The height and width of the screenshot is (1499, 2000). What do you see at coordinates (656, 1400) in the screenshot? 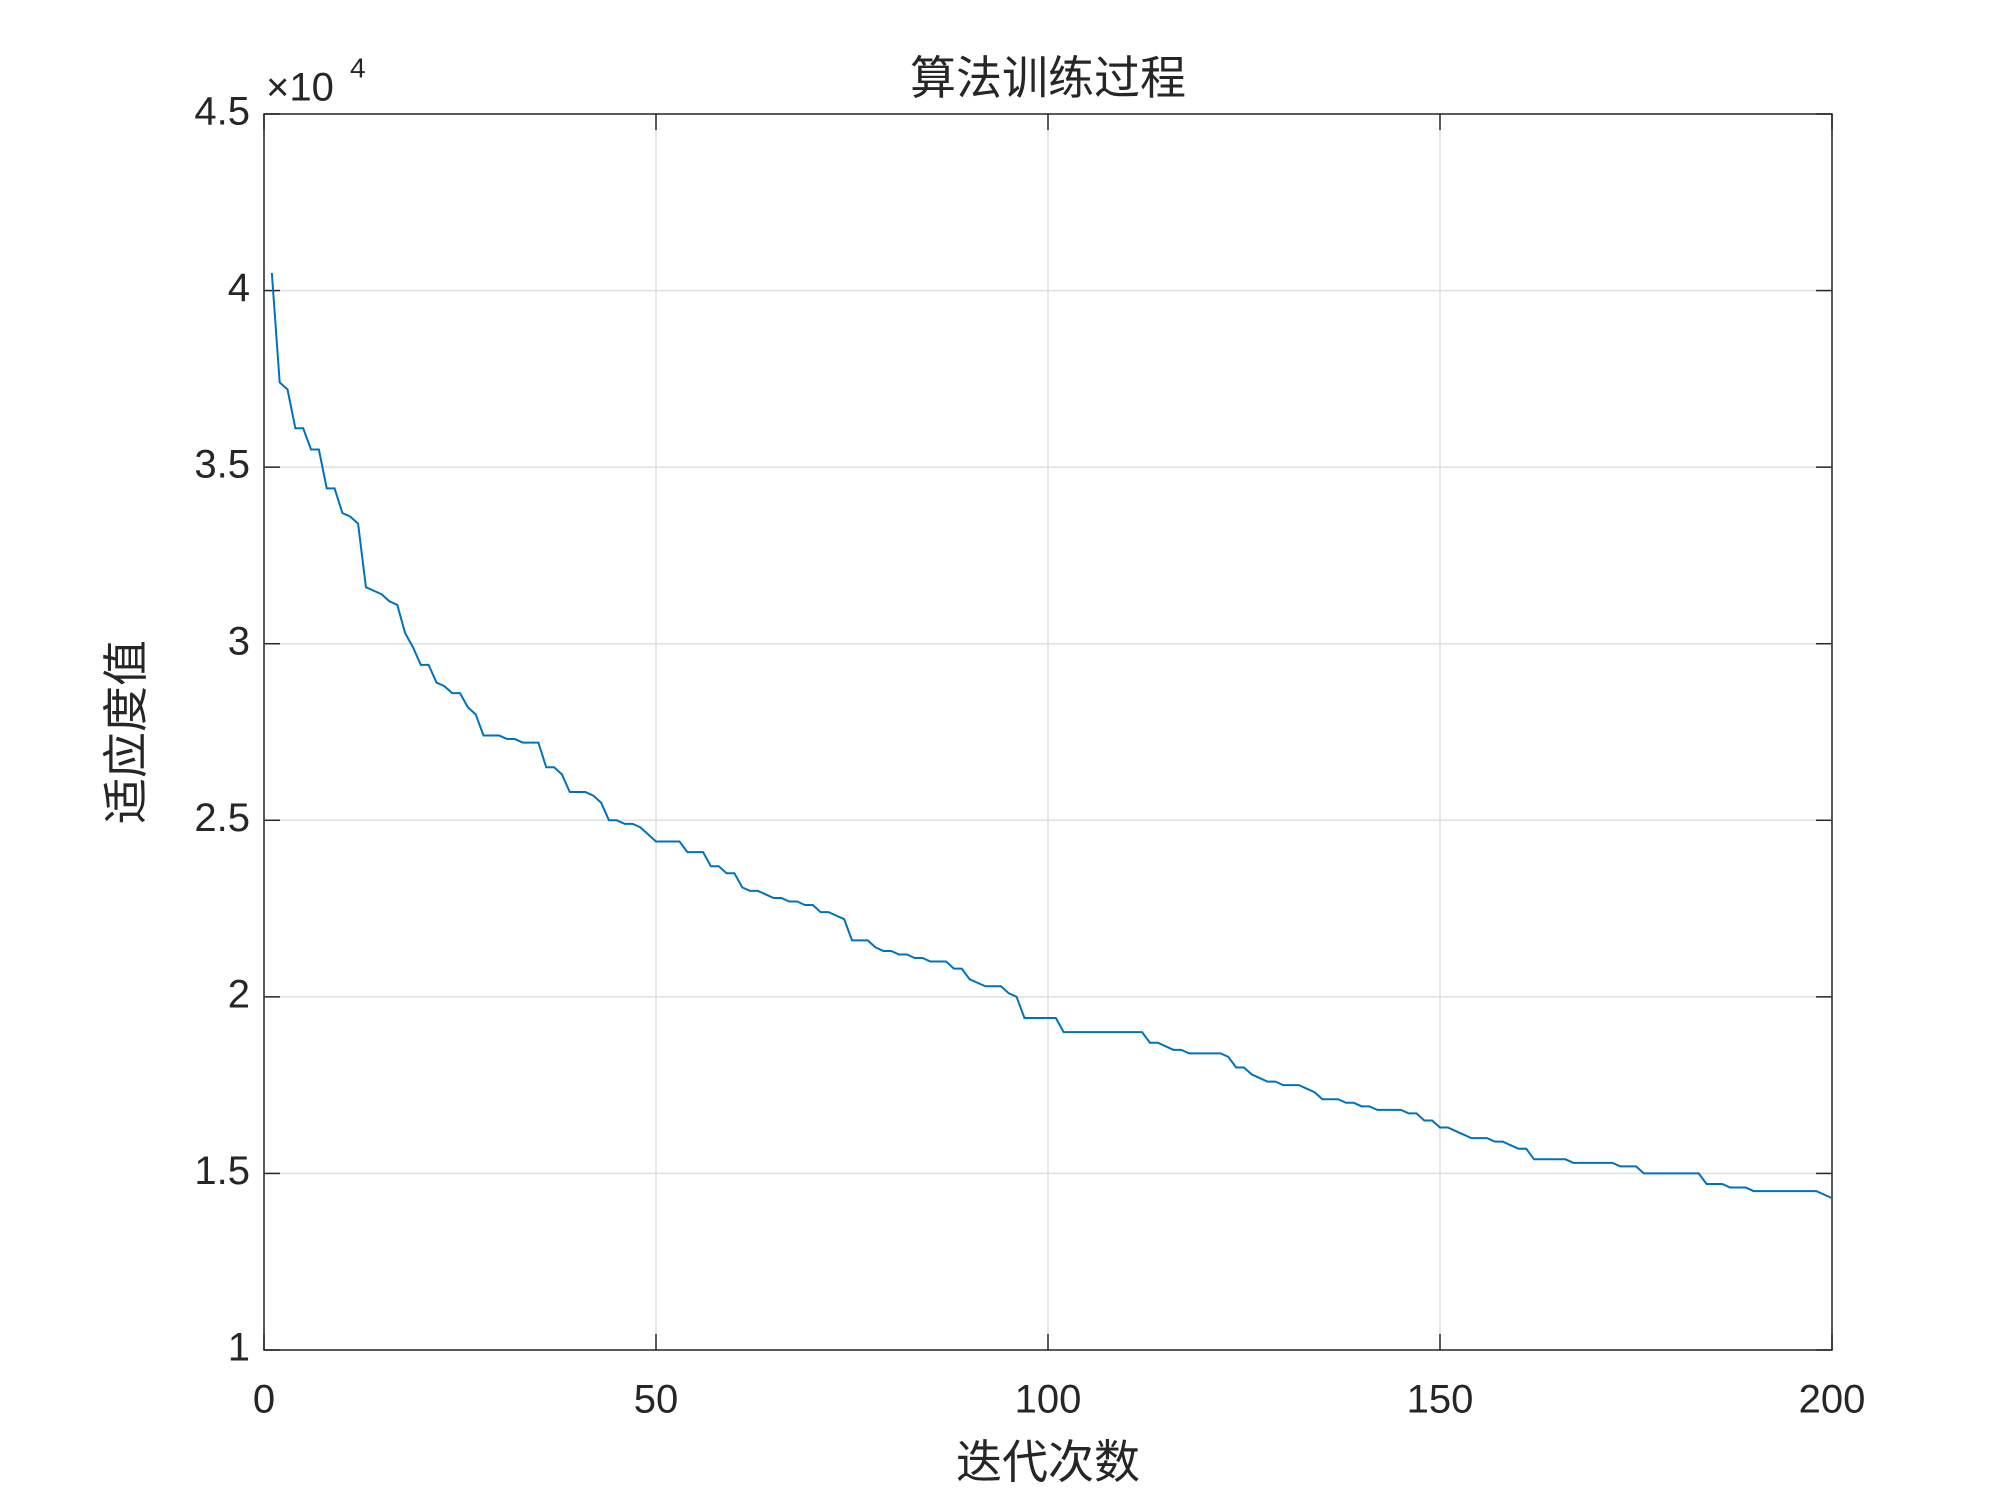
I see `x-tick-label: 50` at bounding box center [656, 1400].